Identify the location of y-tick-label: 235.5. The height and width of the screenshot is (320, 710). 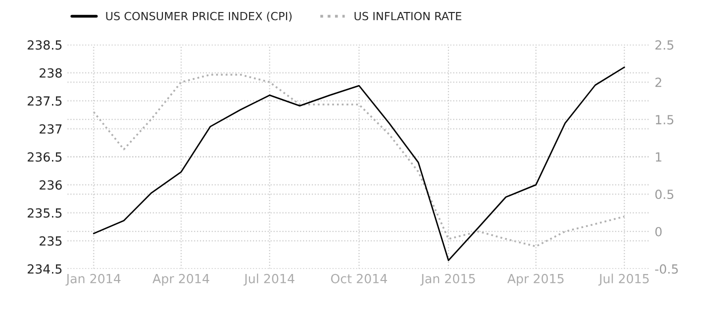
(45, 213).